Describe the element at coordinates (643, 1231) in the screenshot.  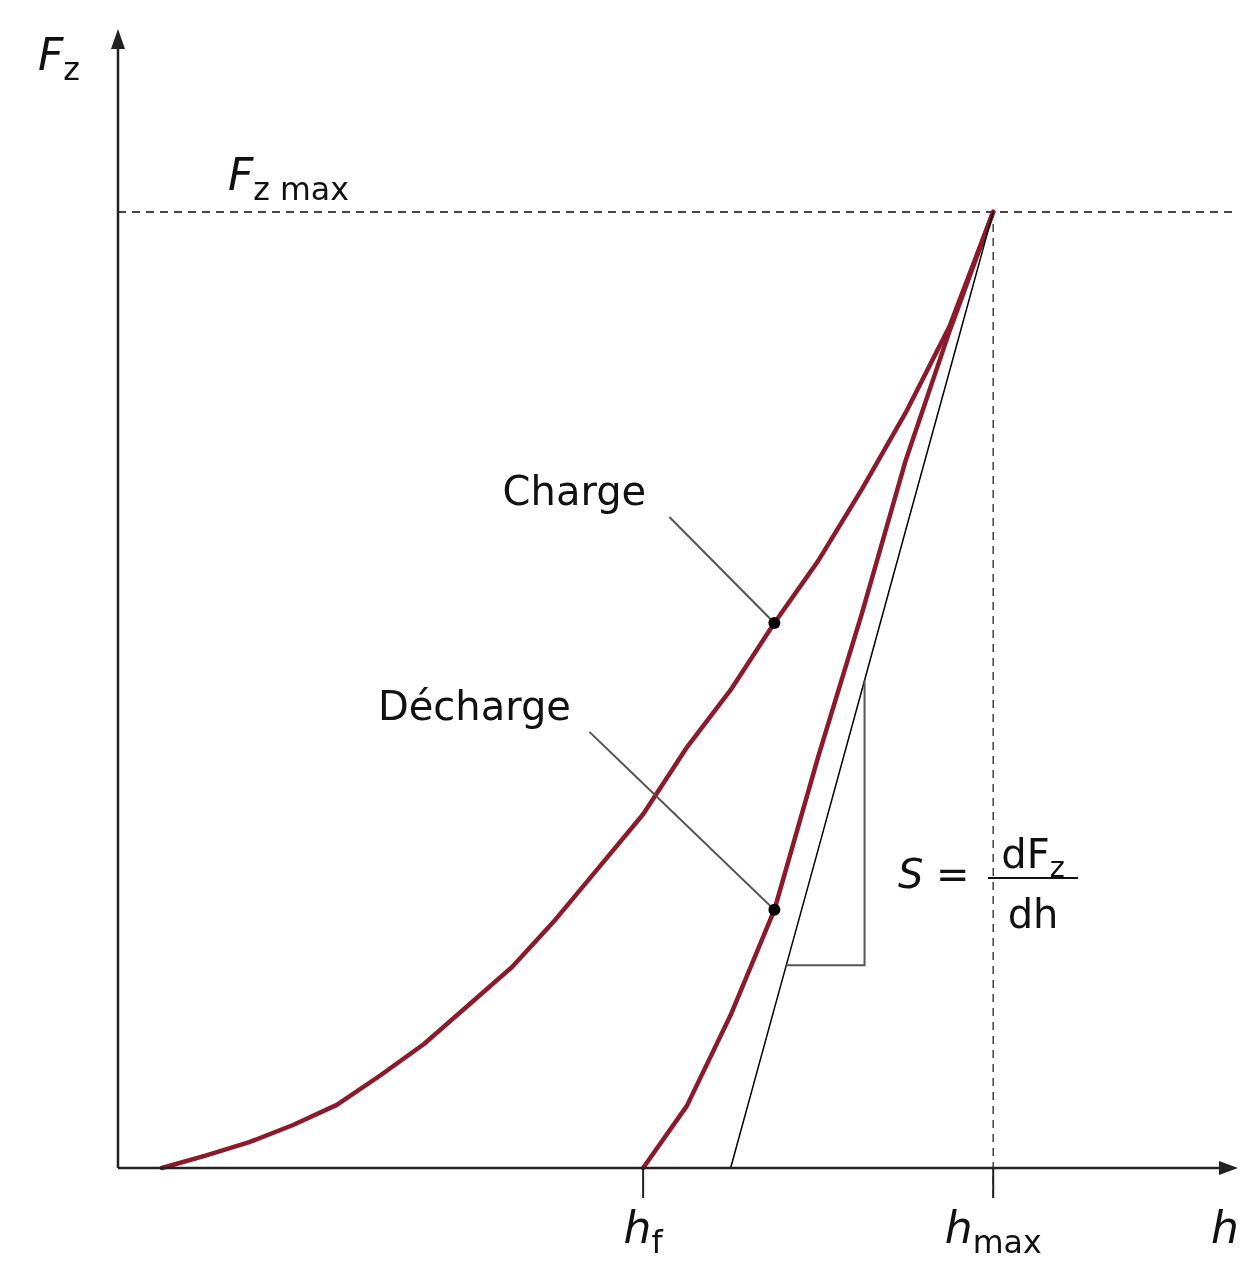
I see `x-tick-label: h$_{f}$` at that location.